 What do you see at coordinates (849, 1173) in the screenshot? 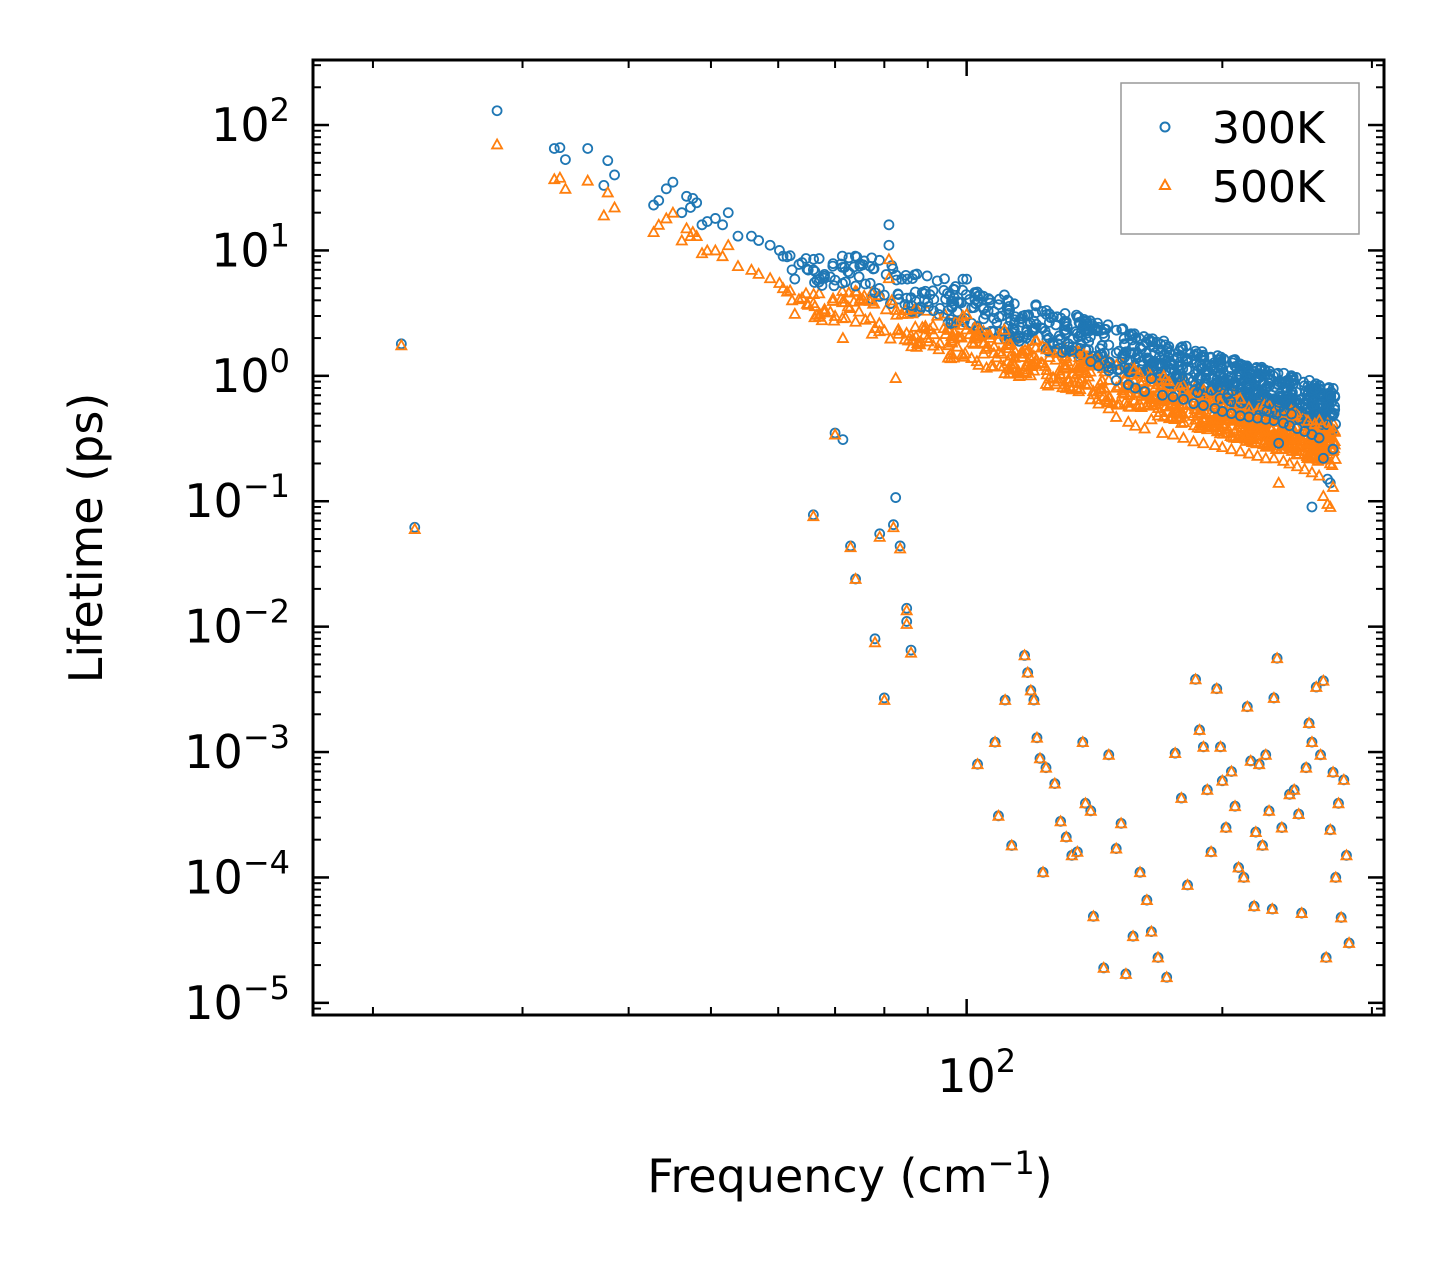
I see `x-axis-label: Frequency (cm−1)` at bounding box center [849, 1173].